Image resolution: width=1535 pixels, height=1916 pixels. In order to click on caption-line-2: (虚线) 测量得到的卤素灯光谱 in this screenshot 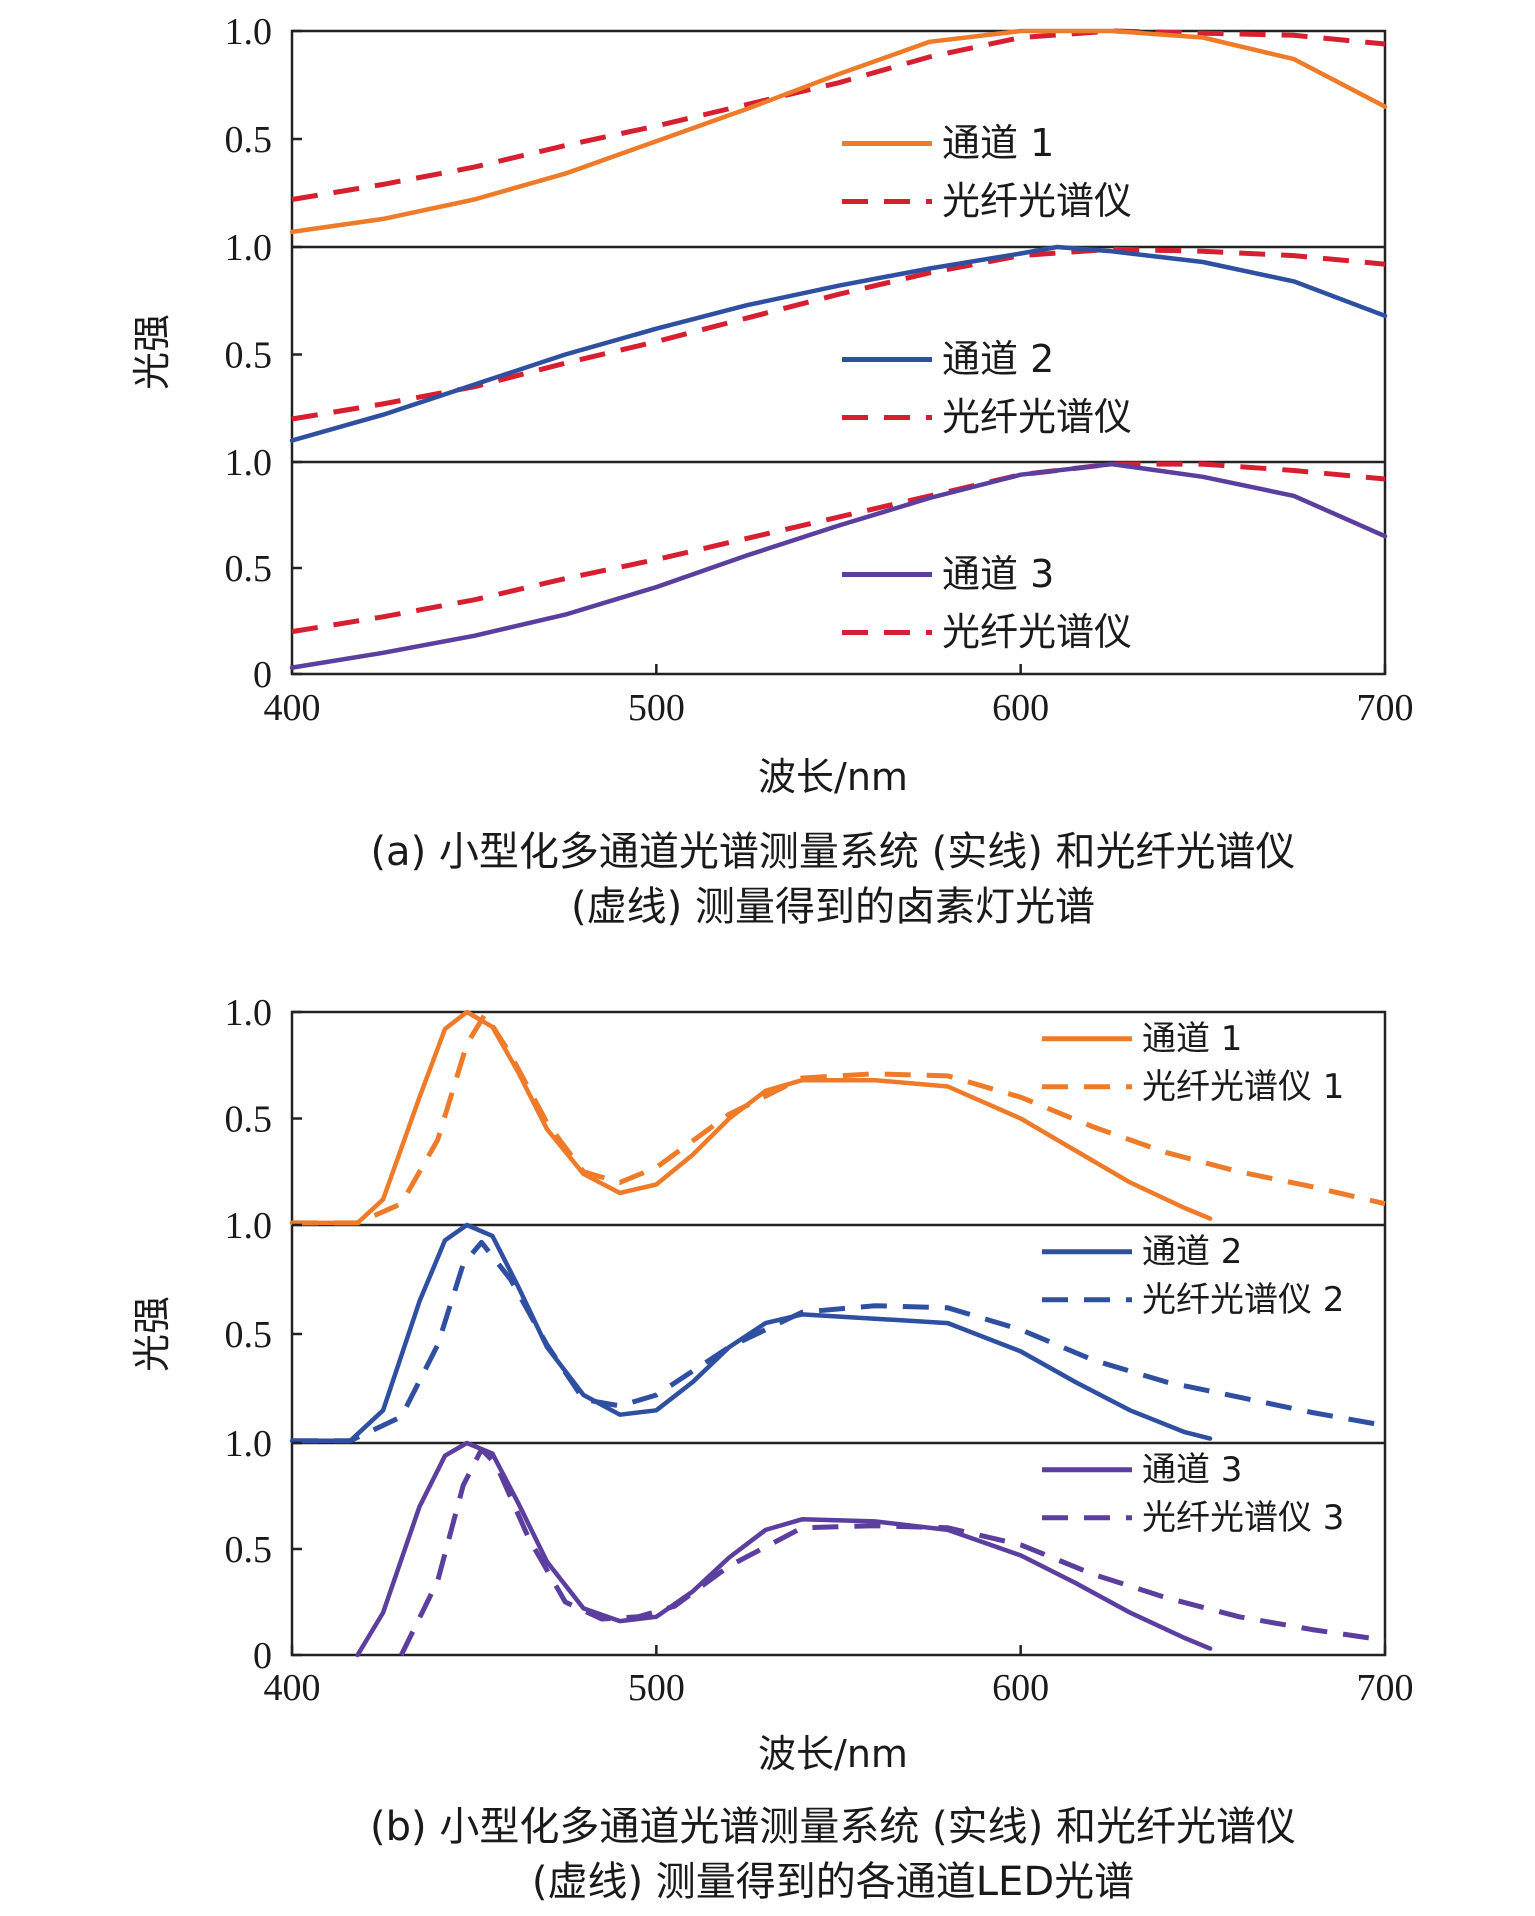, I will do `click(833, 907)`.